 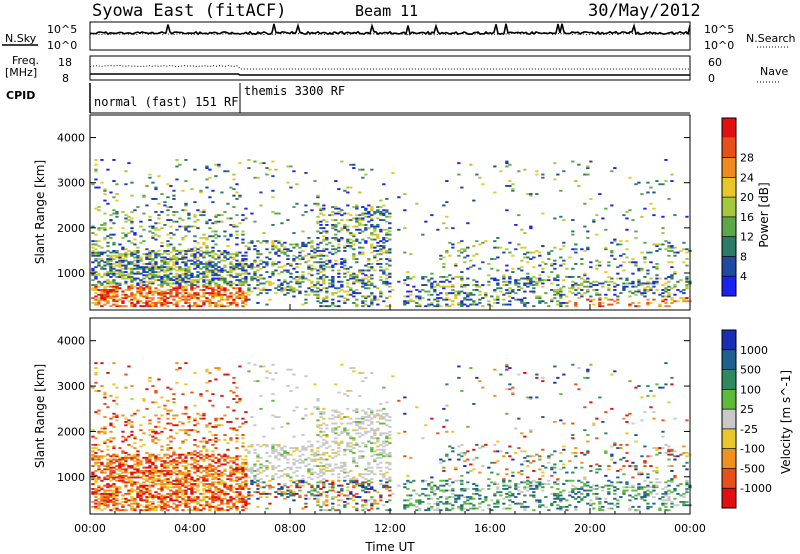 I want to click on noise-tick-high: 10^5, so click(x=62, y=29).